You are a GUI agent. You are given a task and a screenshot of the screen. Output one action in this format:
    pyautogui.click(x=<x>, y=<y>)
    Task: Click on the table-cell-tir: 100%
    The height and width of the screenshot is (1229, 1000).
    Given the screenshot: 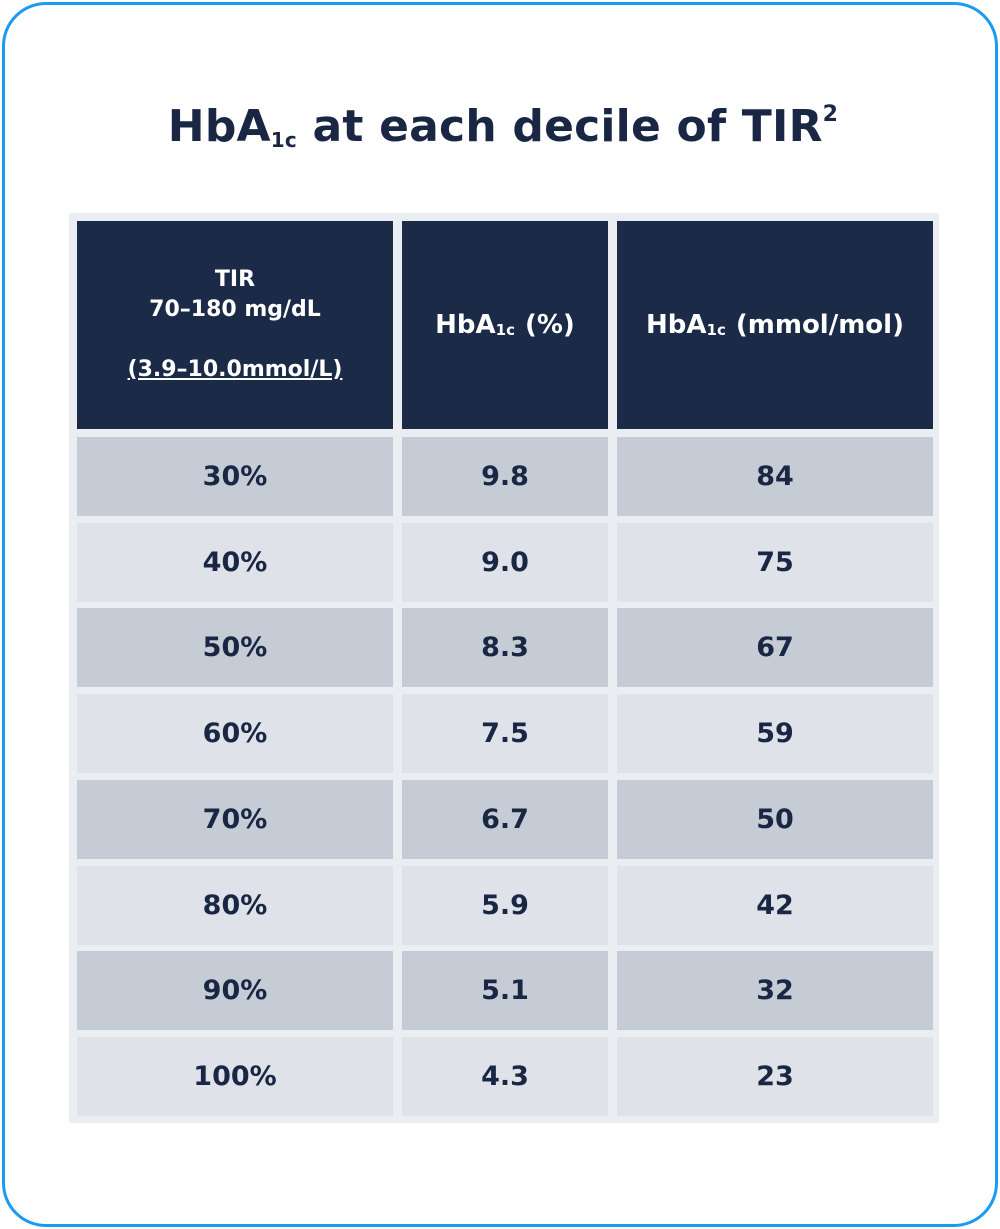 What is the action you would take?
    pyautogui.click(x=235, y=1076)
    